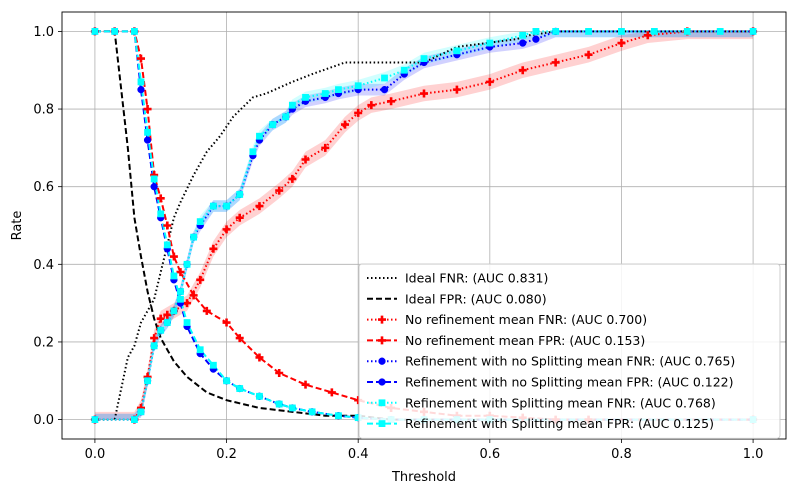 This screenshot has width=798, height=494. What do you see at coordinates (476, 298) in the screenshot?
I see `legend-label-2: Ideal FPR: (AUC 0.080)` at bounding box center [476, 298].